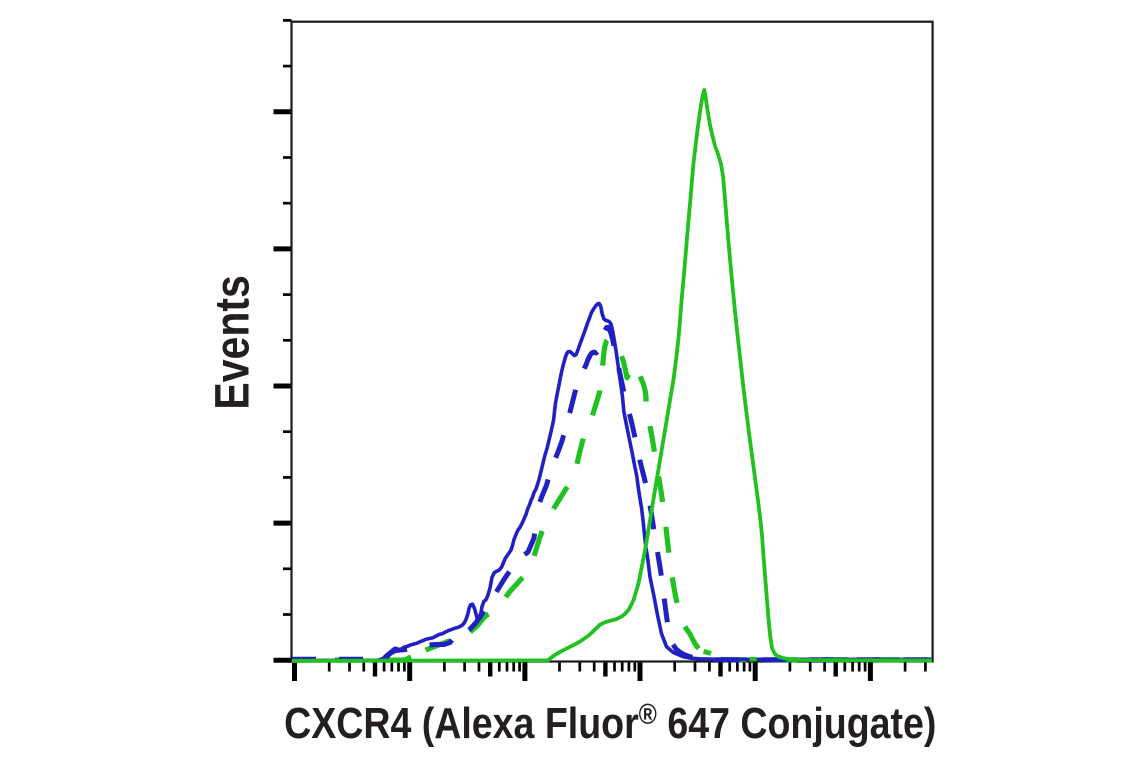 This screenshot has width=1141, height=768. I want to click on svg-text: Events, so click(232, 342).